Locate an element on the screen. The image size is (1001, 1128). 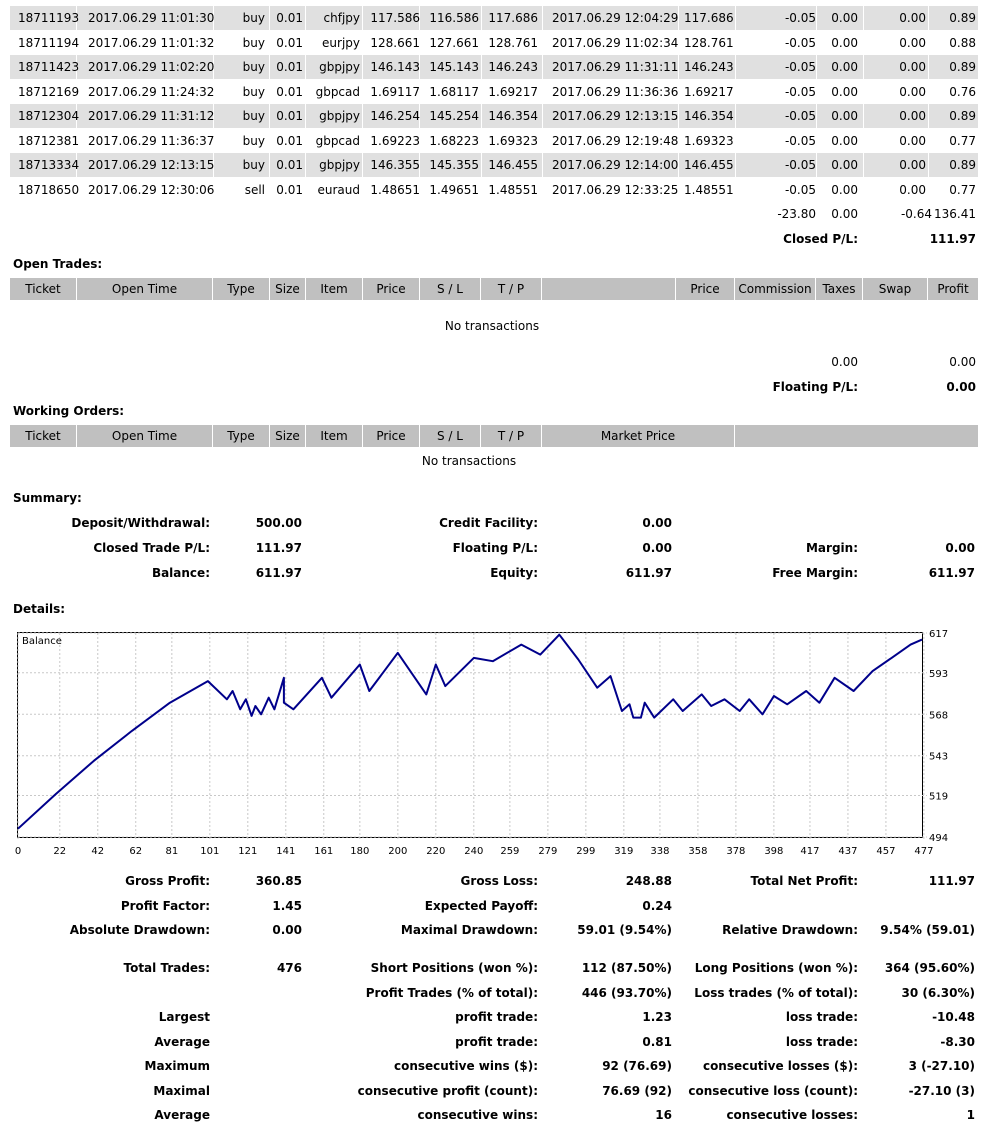
col-taxes: Taxes is located at coordinates (839, 289).